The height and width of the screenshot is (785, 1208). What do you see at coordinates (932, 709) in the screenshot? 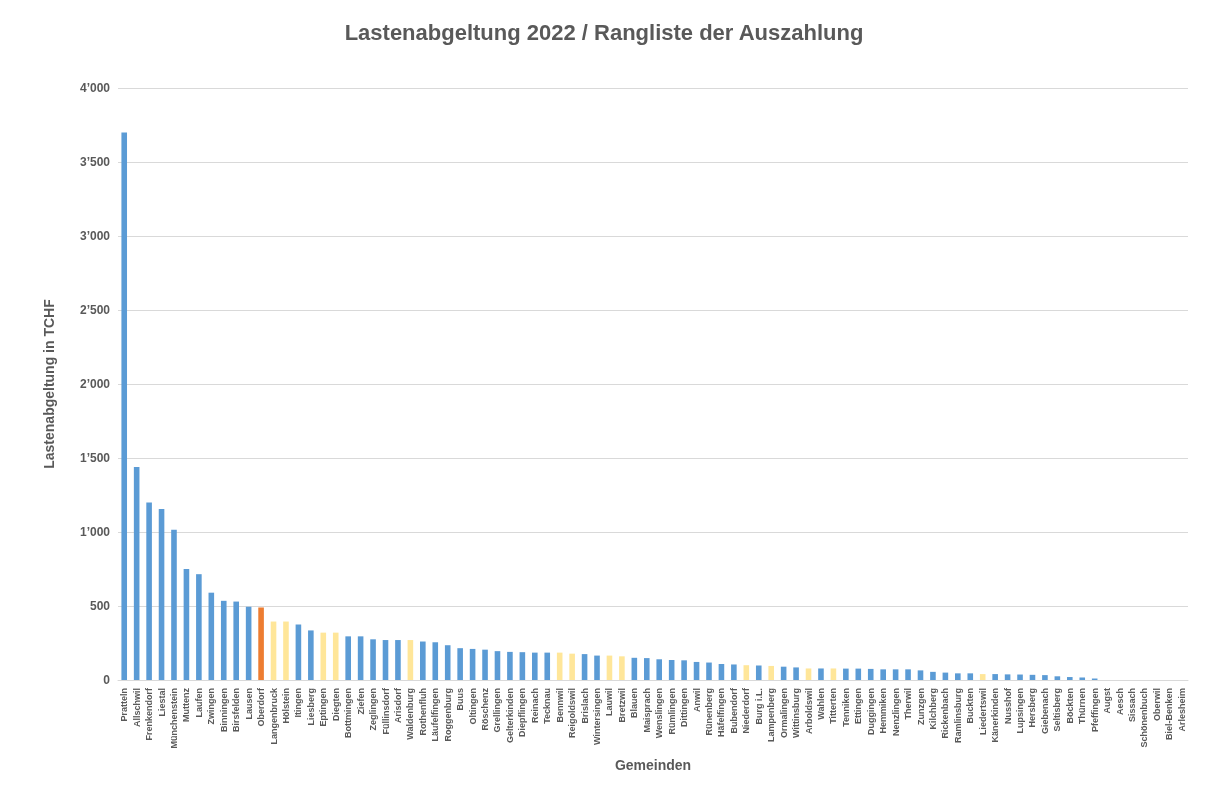
I see `x-tick-label: Kilchberg` at bounding box center [932, 709].